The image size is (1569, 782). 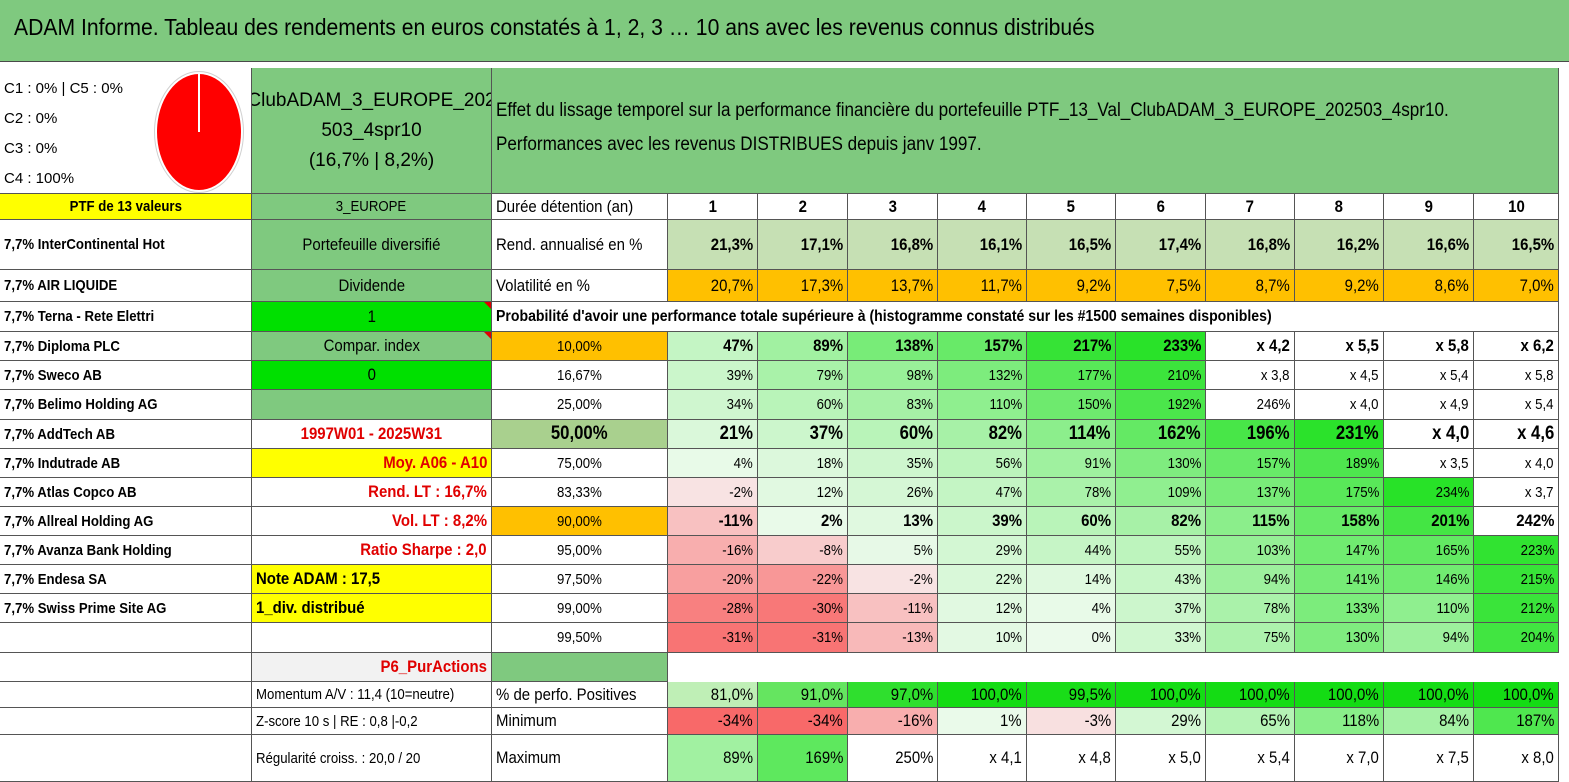 What do you see at coordinates (803, 550) in the screenshot?
I see `percentile-cell: -8%` at bounding box center [803, 550].